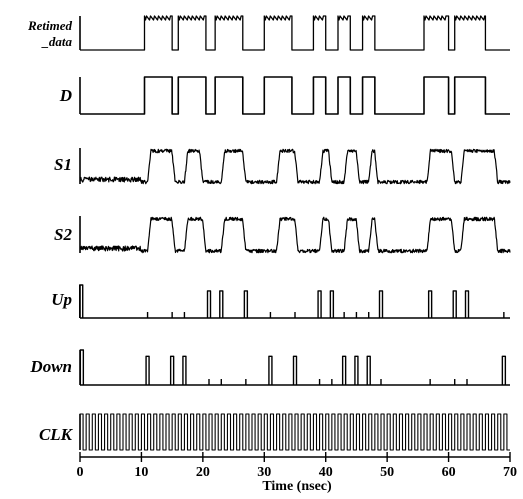 This screenshot has width=523, height=499. What do you see at coordinates (61, 299) in the screenshot?
I see `signal-label-up: Up` at bounding box center [61, 299].